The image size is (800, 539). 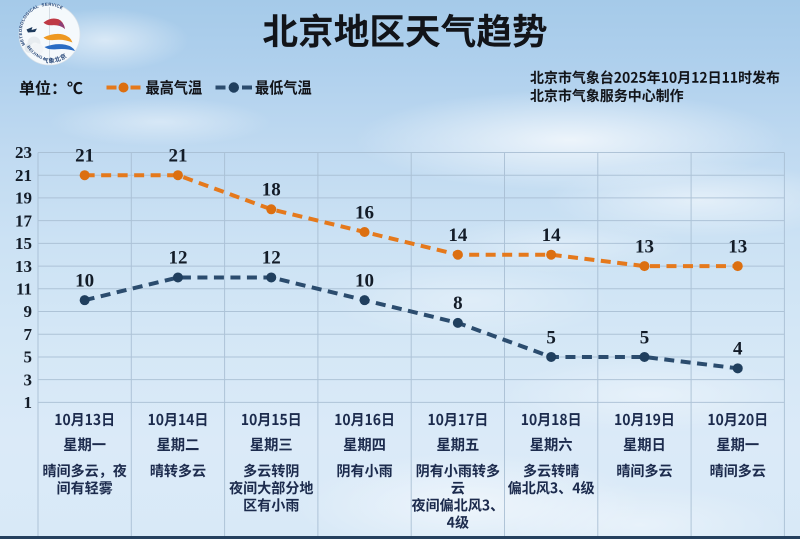 I want to click on svg-text: 9, so click(x=28, y=311).